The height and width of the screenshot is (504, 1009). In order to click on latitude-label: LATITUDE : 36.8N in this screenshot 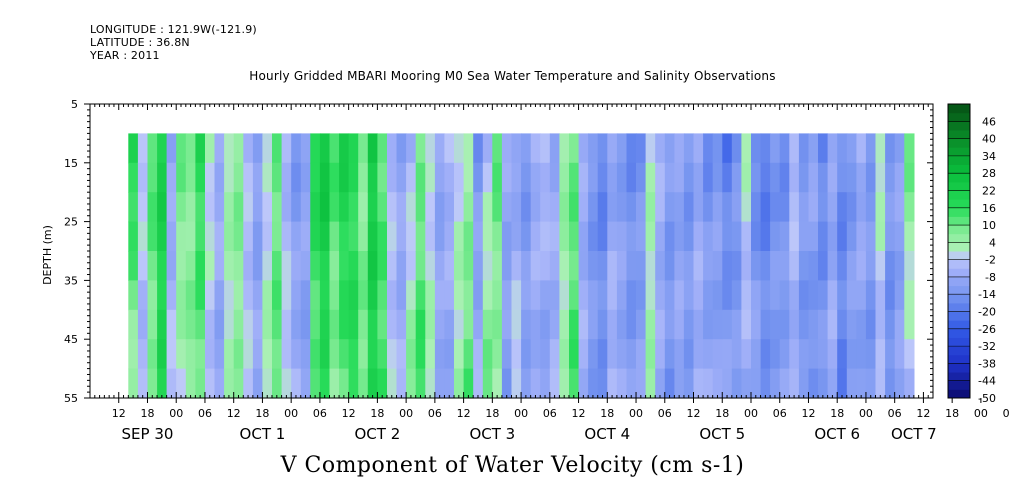, I will do `click(140, 42)`.